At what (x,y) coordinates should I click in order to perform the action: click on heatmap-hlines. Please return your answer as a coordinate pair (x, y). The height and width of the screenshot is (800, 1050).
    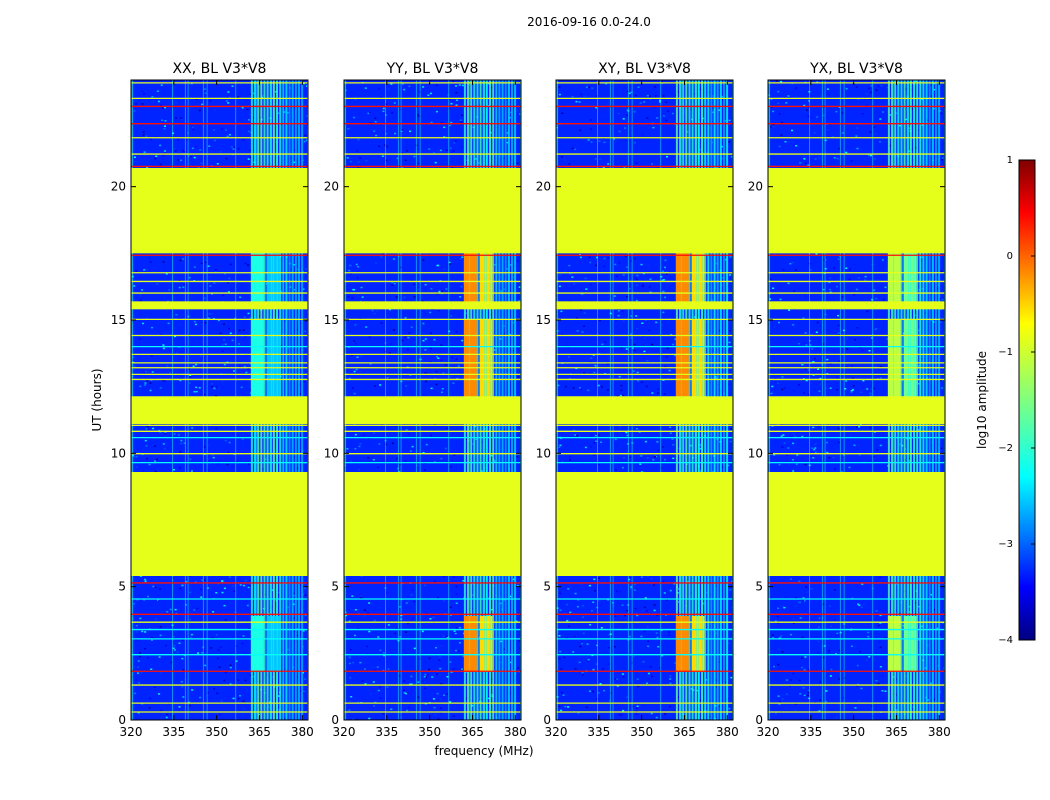
    Looking at the image, I should click on (856, 397).